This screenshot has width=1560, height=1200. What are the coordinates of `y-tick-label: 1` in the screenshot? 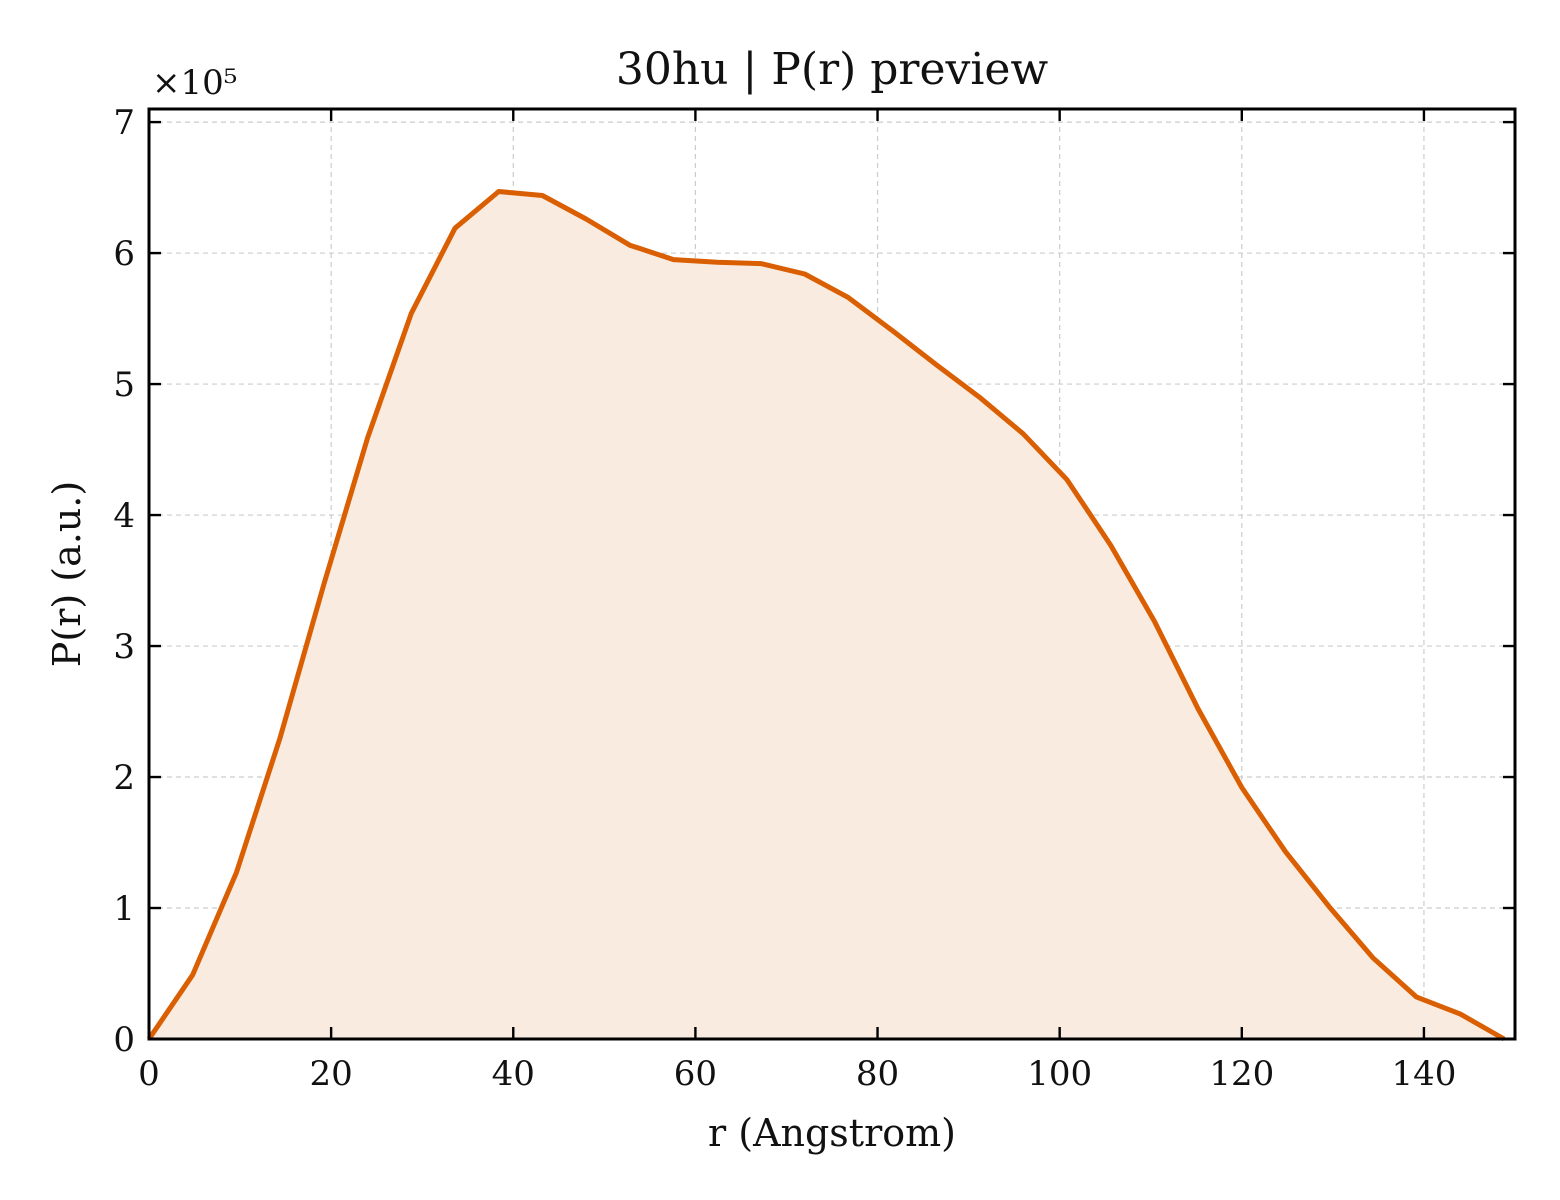 It's located at (124, 909).